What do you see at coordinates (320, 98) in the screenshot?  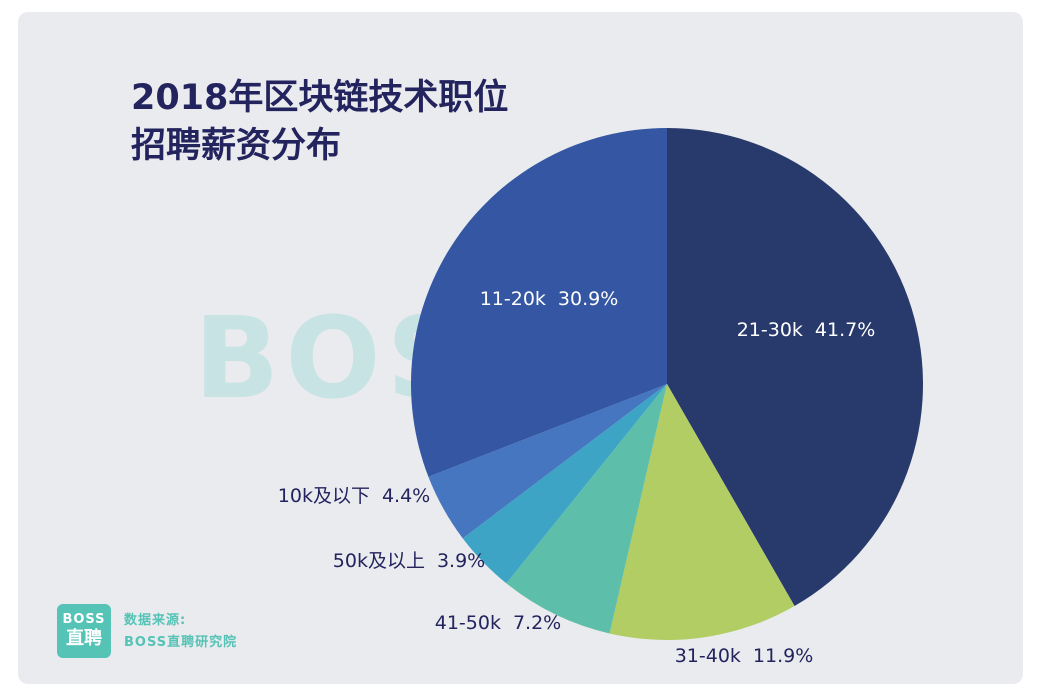 I see `chart-title-line1: 2018年区块链技术职位` at bounding box center [320, 98].